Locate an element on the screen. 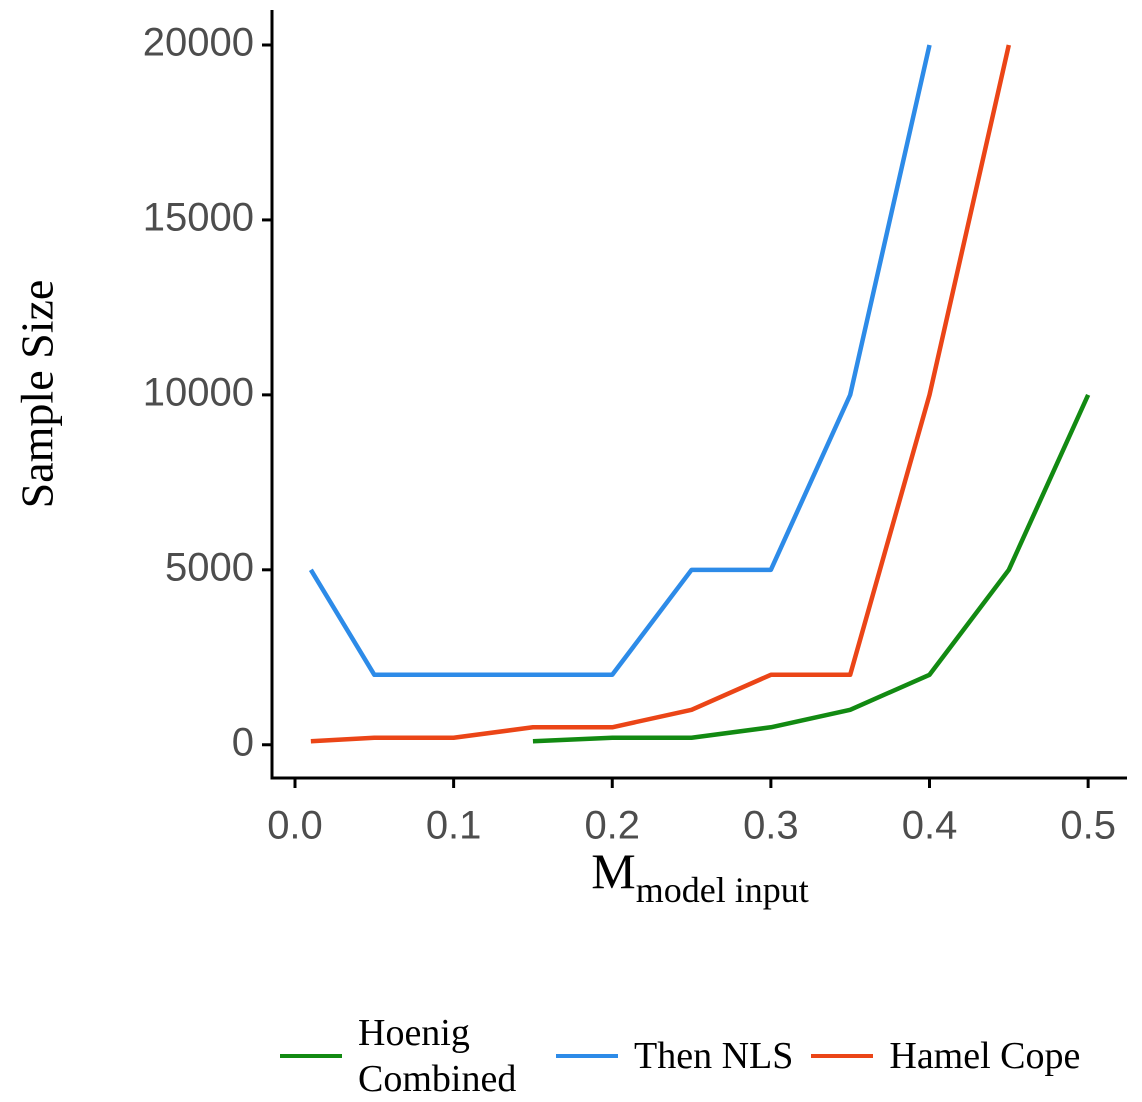 Image resolution: width=1142 pixels, height=1102 pixels. x-tick-label: 0.5 is located at coordinates (1088, 826).